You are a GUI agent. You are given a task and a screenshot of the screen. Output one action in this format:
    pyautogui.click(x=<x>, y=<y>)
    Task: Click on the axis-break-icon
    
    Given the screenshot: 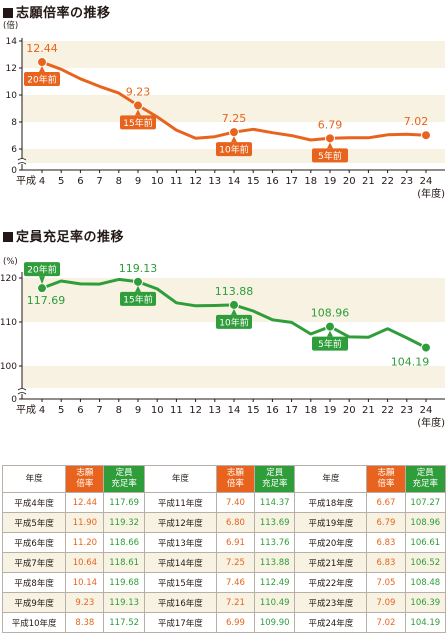 What is the action you would take?
    pyautogui.click(x=22, y=391)
    